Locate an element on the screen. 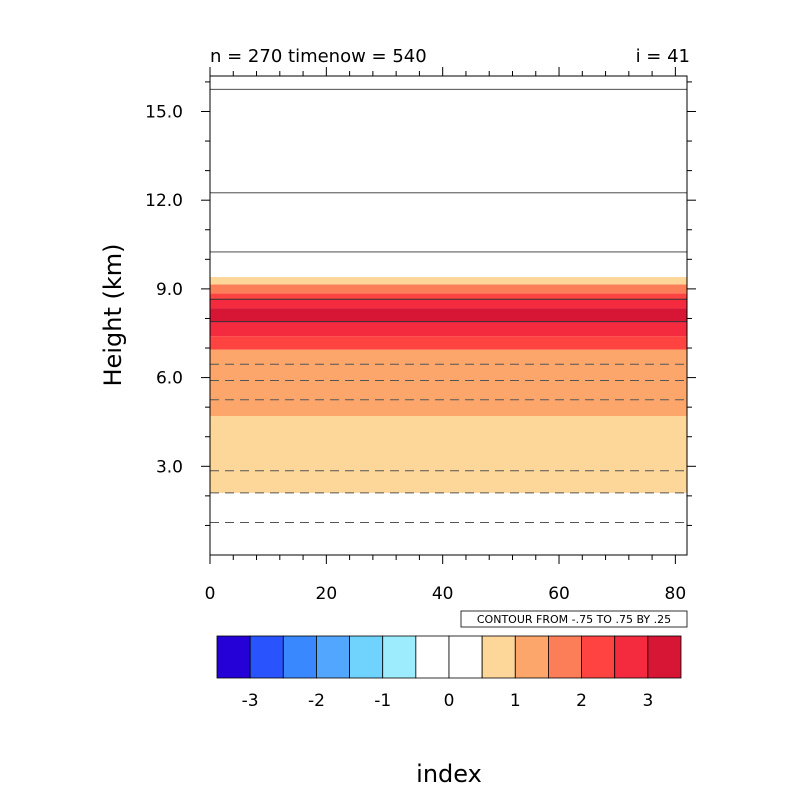 This screenshot has width=800, height=800. colorbar-label: 1 is located at coordinates (515, 701).